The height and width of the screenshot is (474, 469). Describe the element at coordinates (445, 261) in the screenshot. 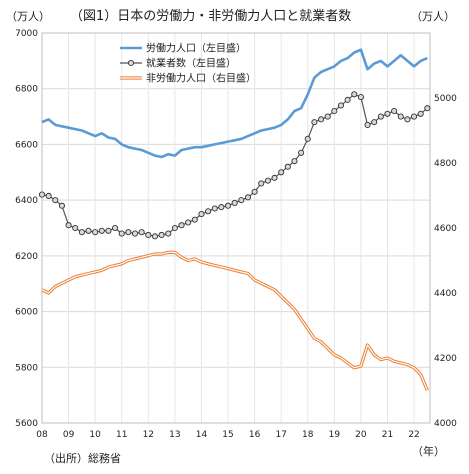

I see `right-axis-ticks: 4000 4200 4400 4600 4800 5000` at that location.